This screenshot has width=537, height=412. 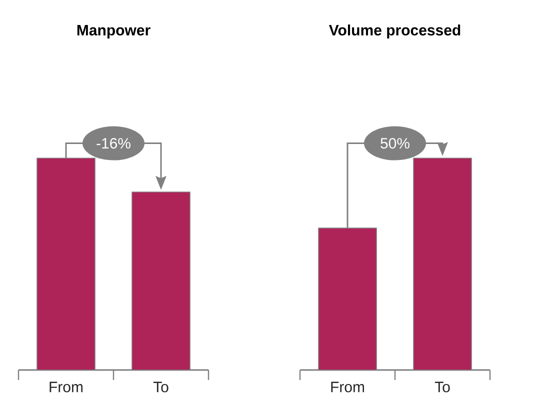 What do you see at coordinates (113, 31) in the screenshot?
I see `chart-title: Manpower` at bounding box center [113, 31].